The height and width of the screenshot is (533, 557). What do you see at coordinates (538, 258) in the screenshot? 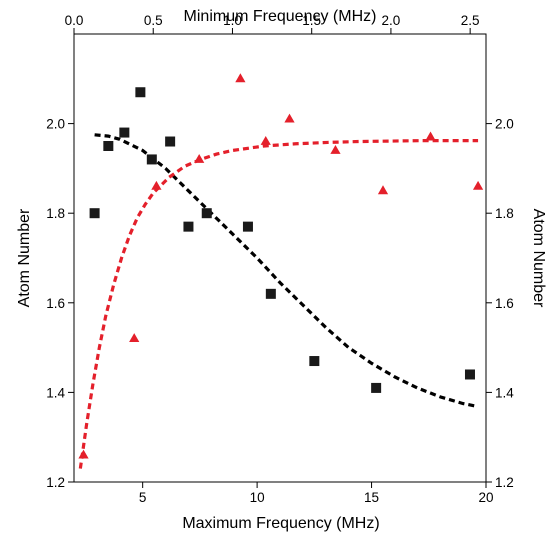
I see `right-axis-title: Atom Number` at bounding box center [538, 258].